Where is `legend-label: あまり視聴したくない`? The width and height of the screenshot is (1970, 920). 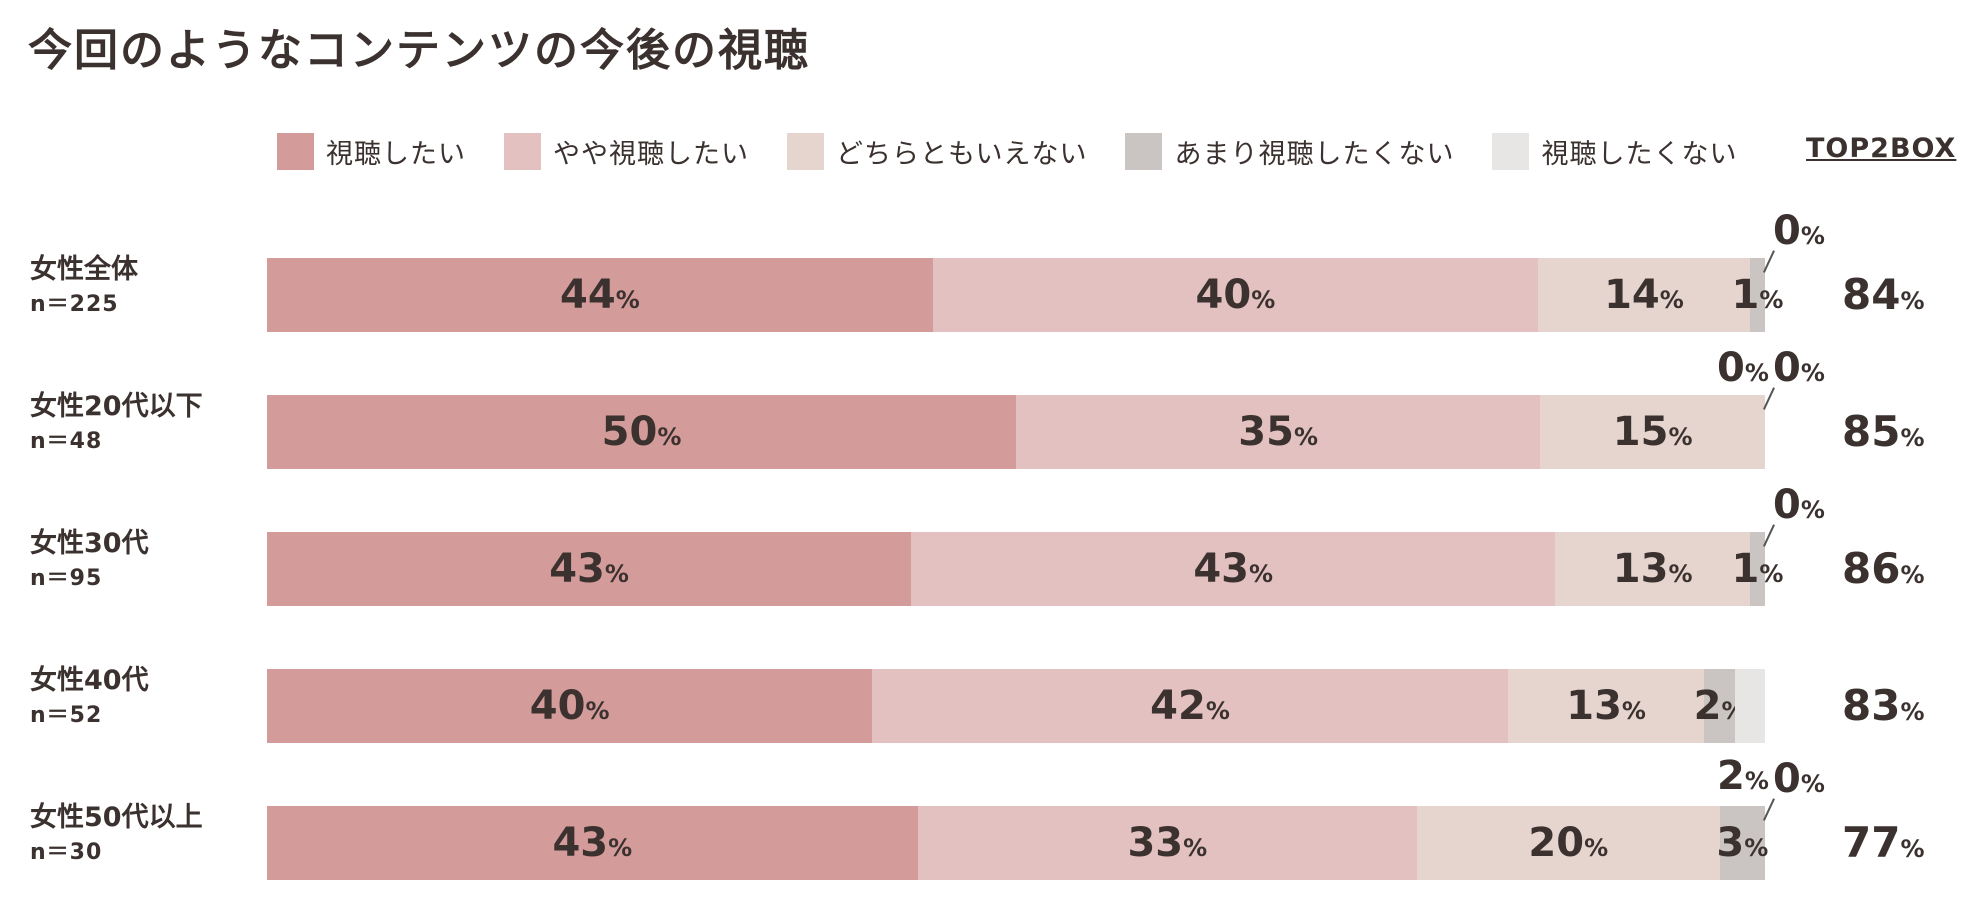 legend-label: あまり視聴したくない is located at coordinates (1314, 154).